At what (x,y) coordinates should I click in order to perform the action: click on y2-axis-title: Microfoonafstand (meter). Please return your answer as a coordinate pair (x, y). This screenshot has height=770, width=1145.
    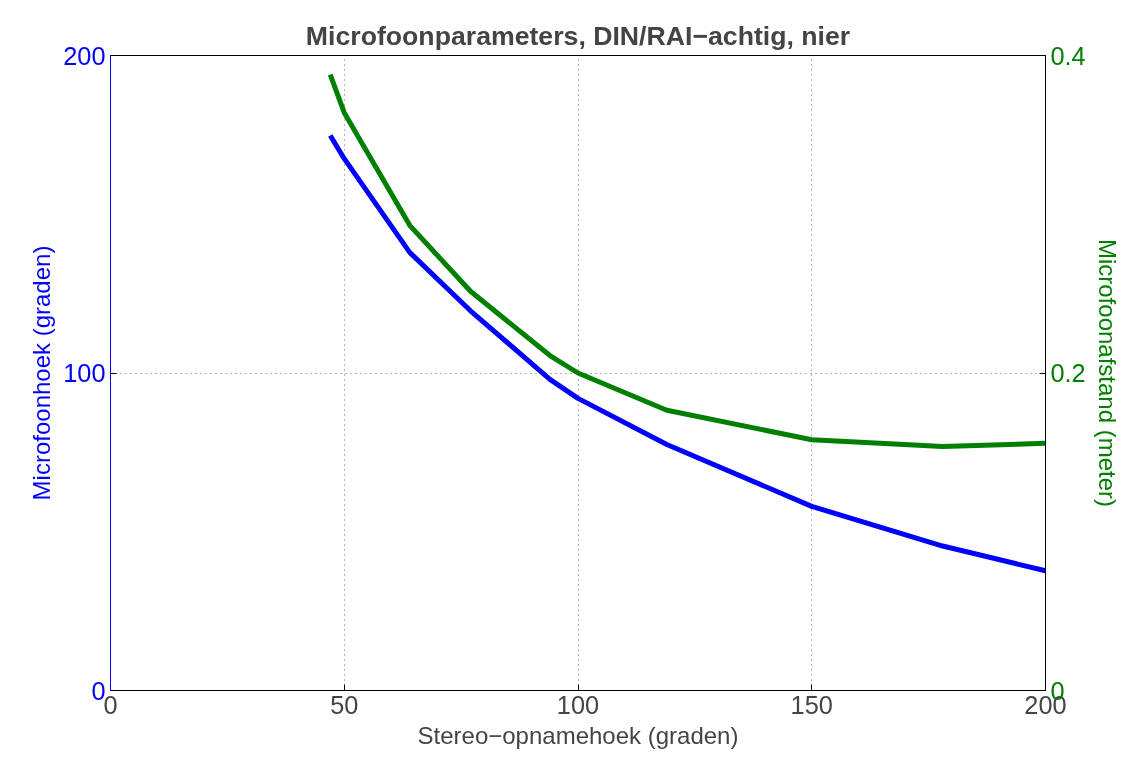
    Looking at the image, I should click on (1107, 373).